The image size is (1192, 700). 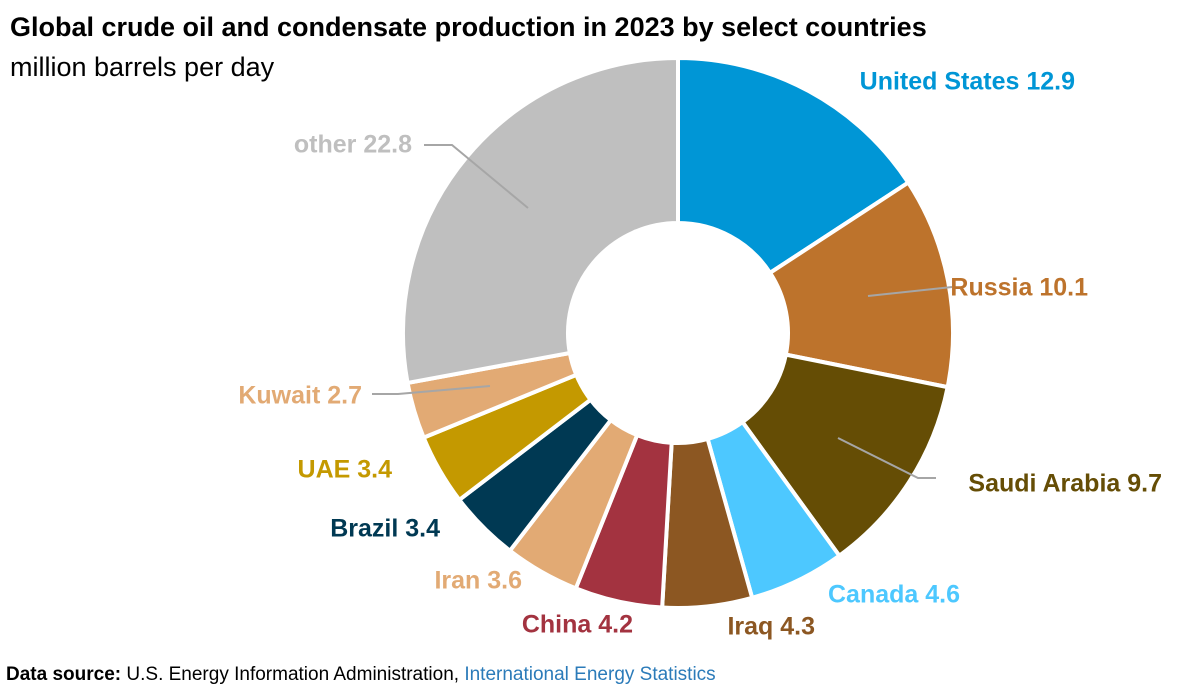 I want to click on leader-line-other, so click(x=476, y=176).